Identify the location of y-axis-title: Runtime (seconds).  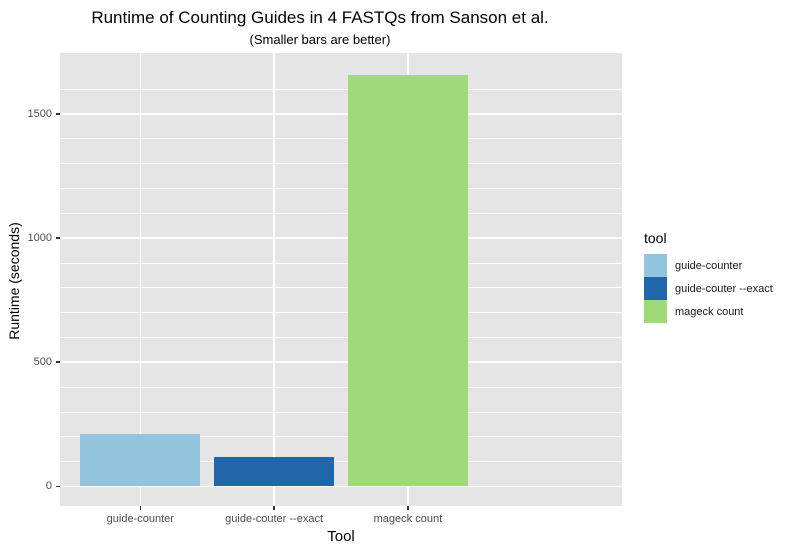
(14, 281).